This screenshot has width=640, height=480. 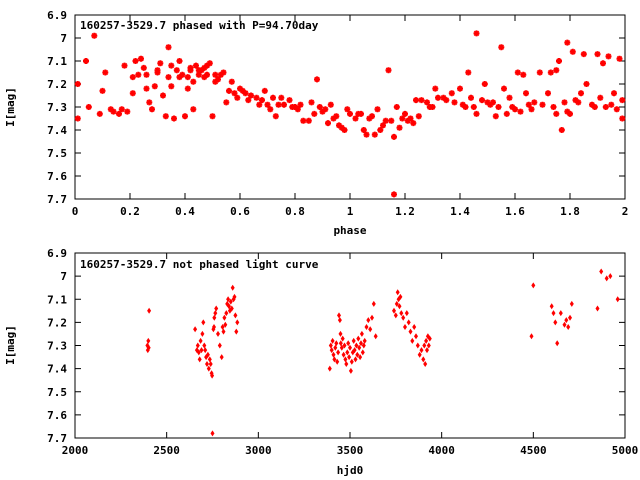 What do you see at coordinates (185, 211) in the screenshot?
I see `x-tick-label: 0.4` at bounding box center [185, 211].